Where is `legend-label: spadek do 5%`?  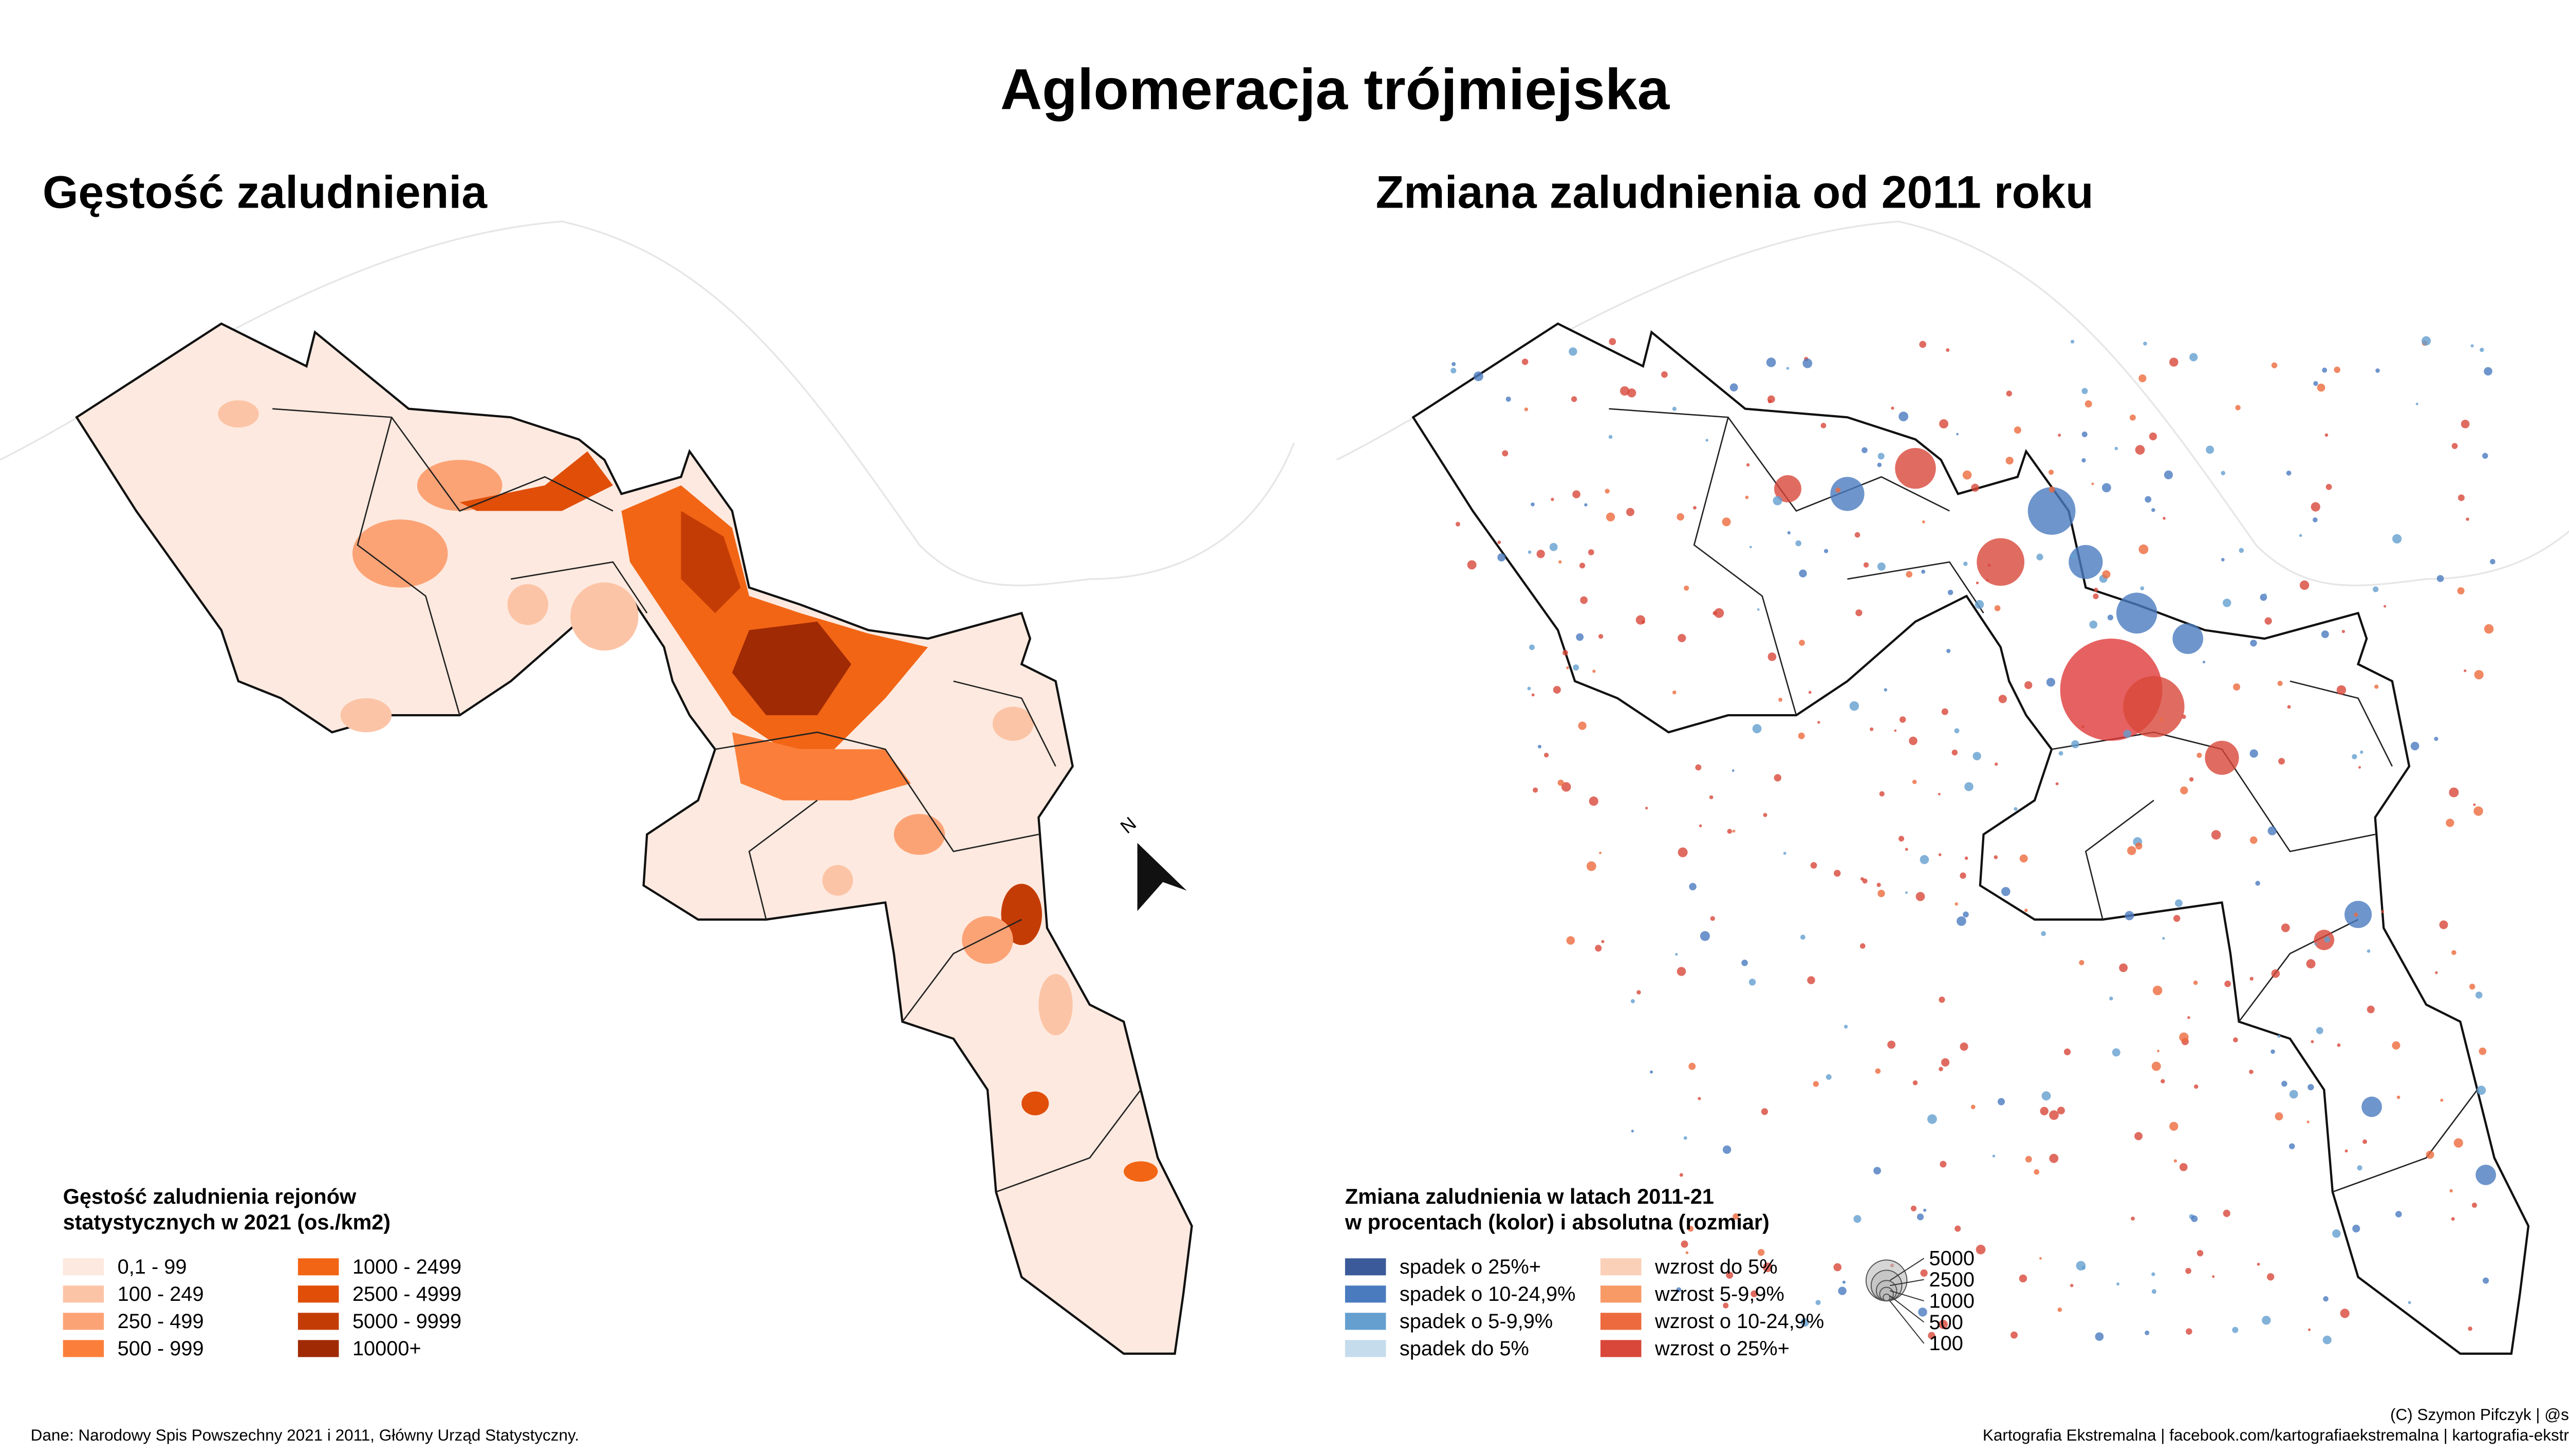
legend-label: spadek do 5% is located at coordinates (1464, 1348).